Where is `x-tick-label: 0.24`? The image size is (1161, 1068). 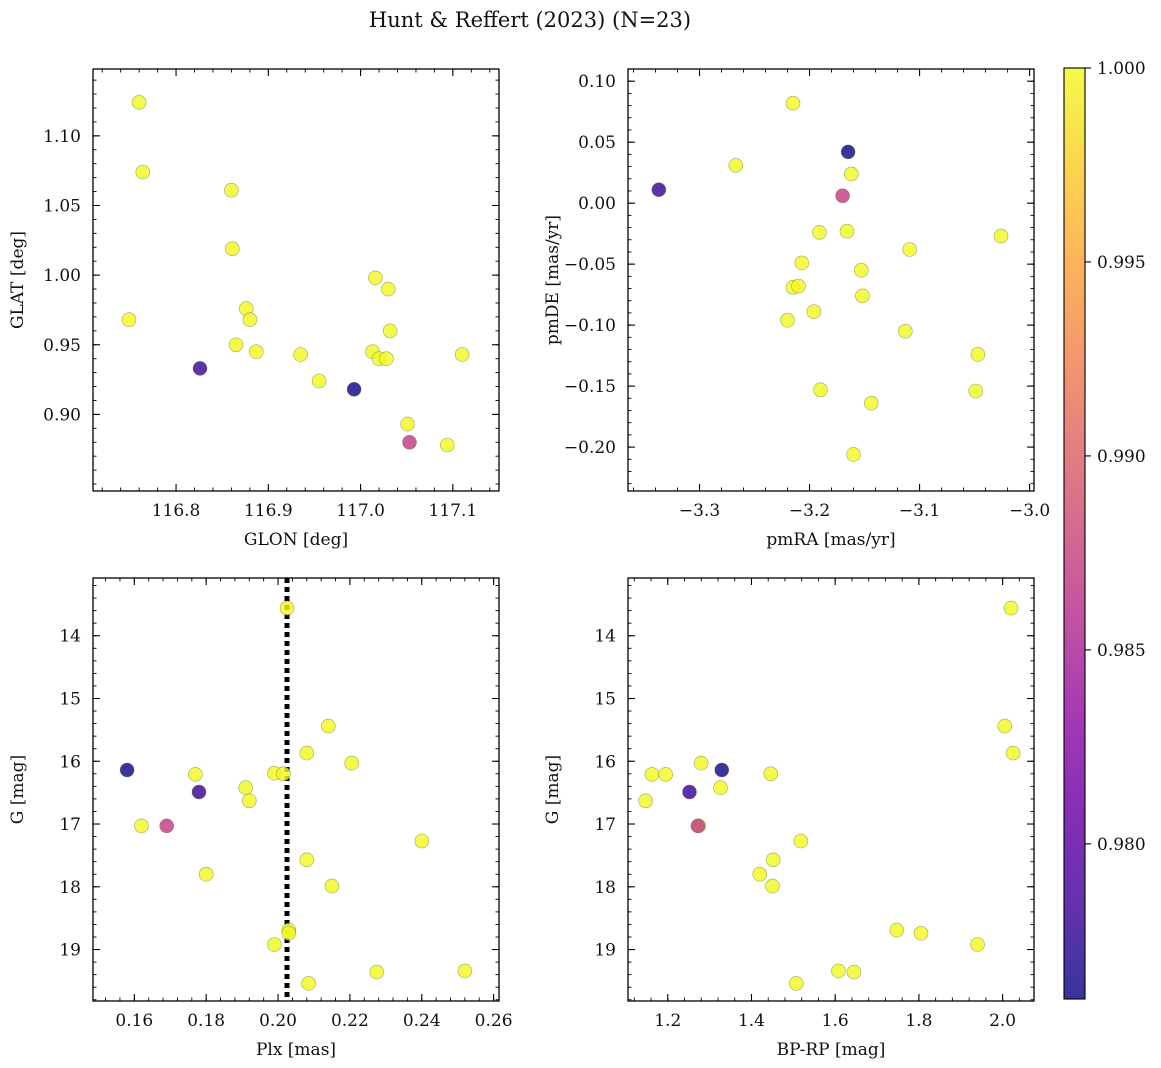 x-tick-label: 0.24 is located at coordinates (422, 1021).